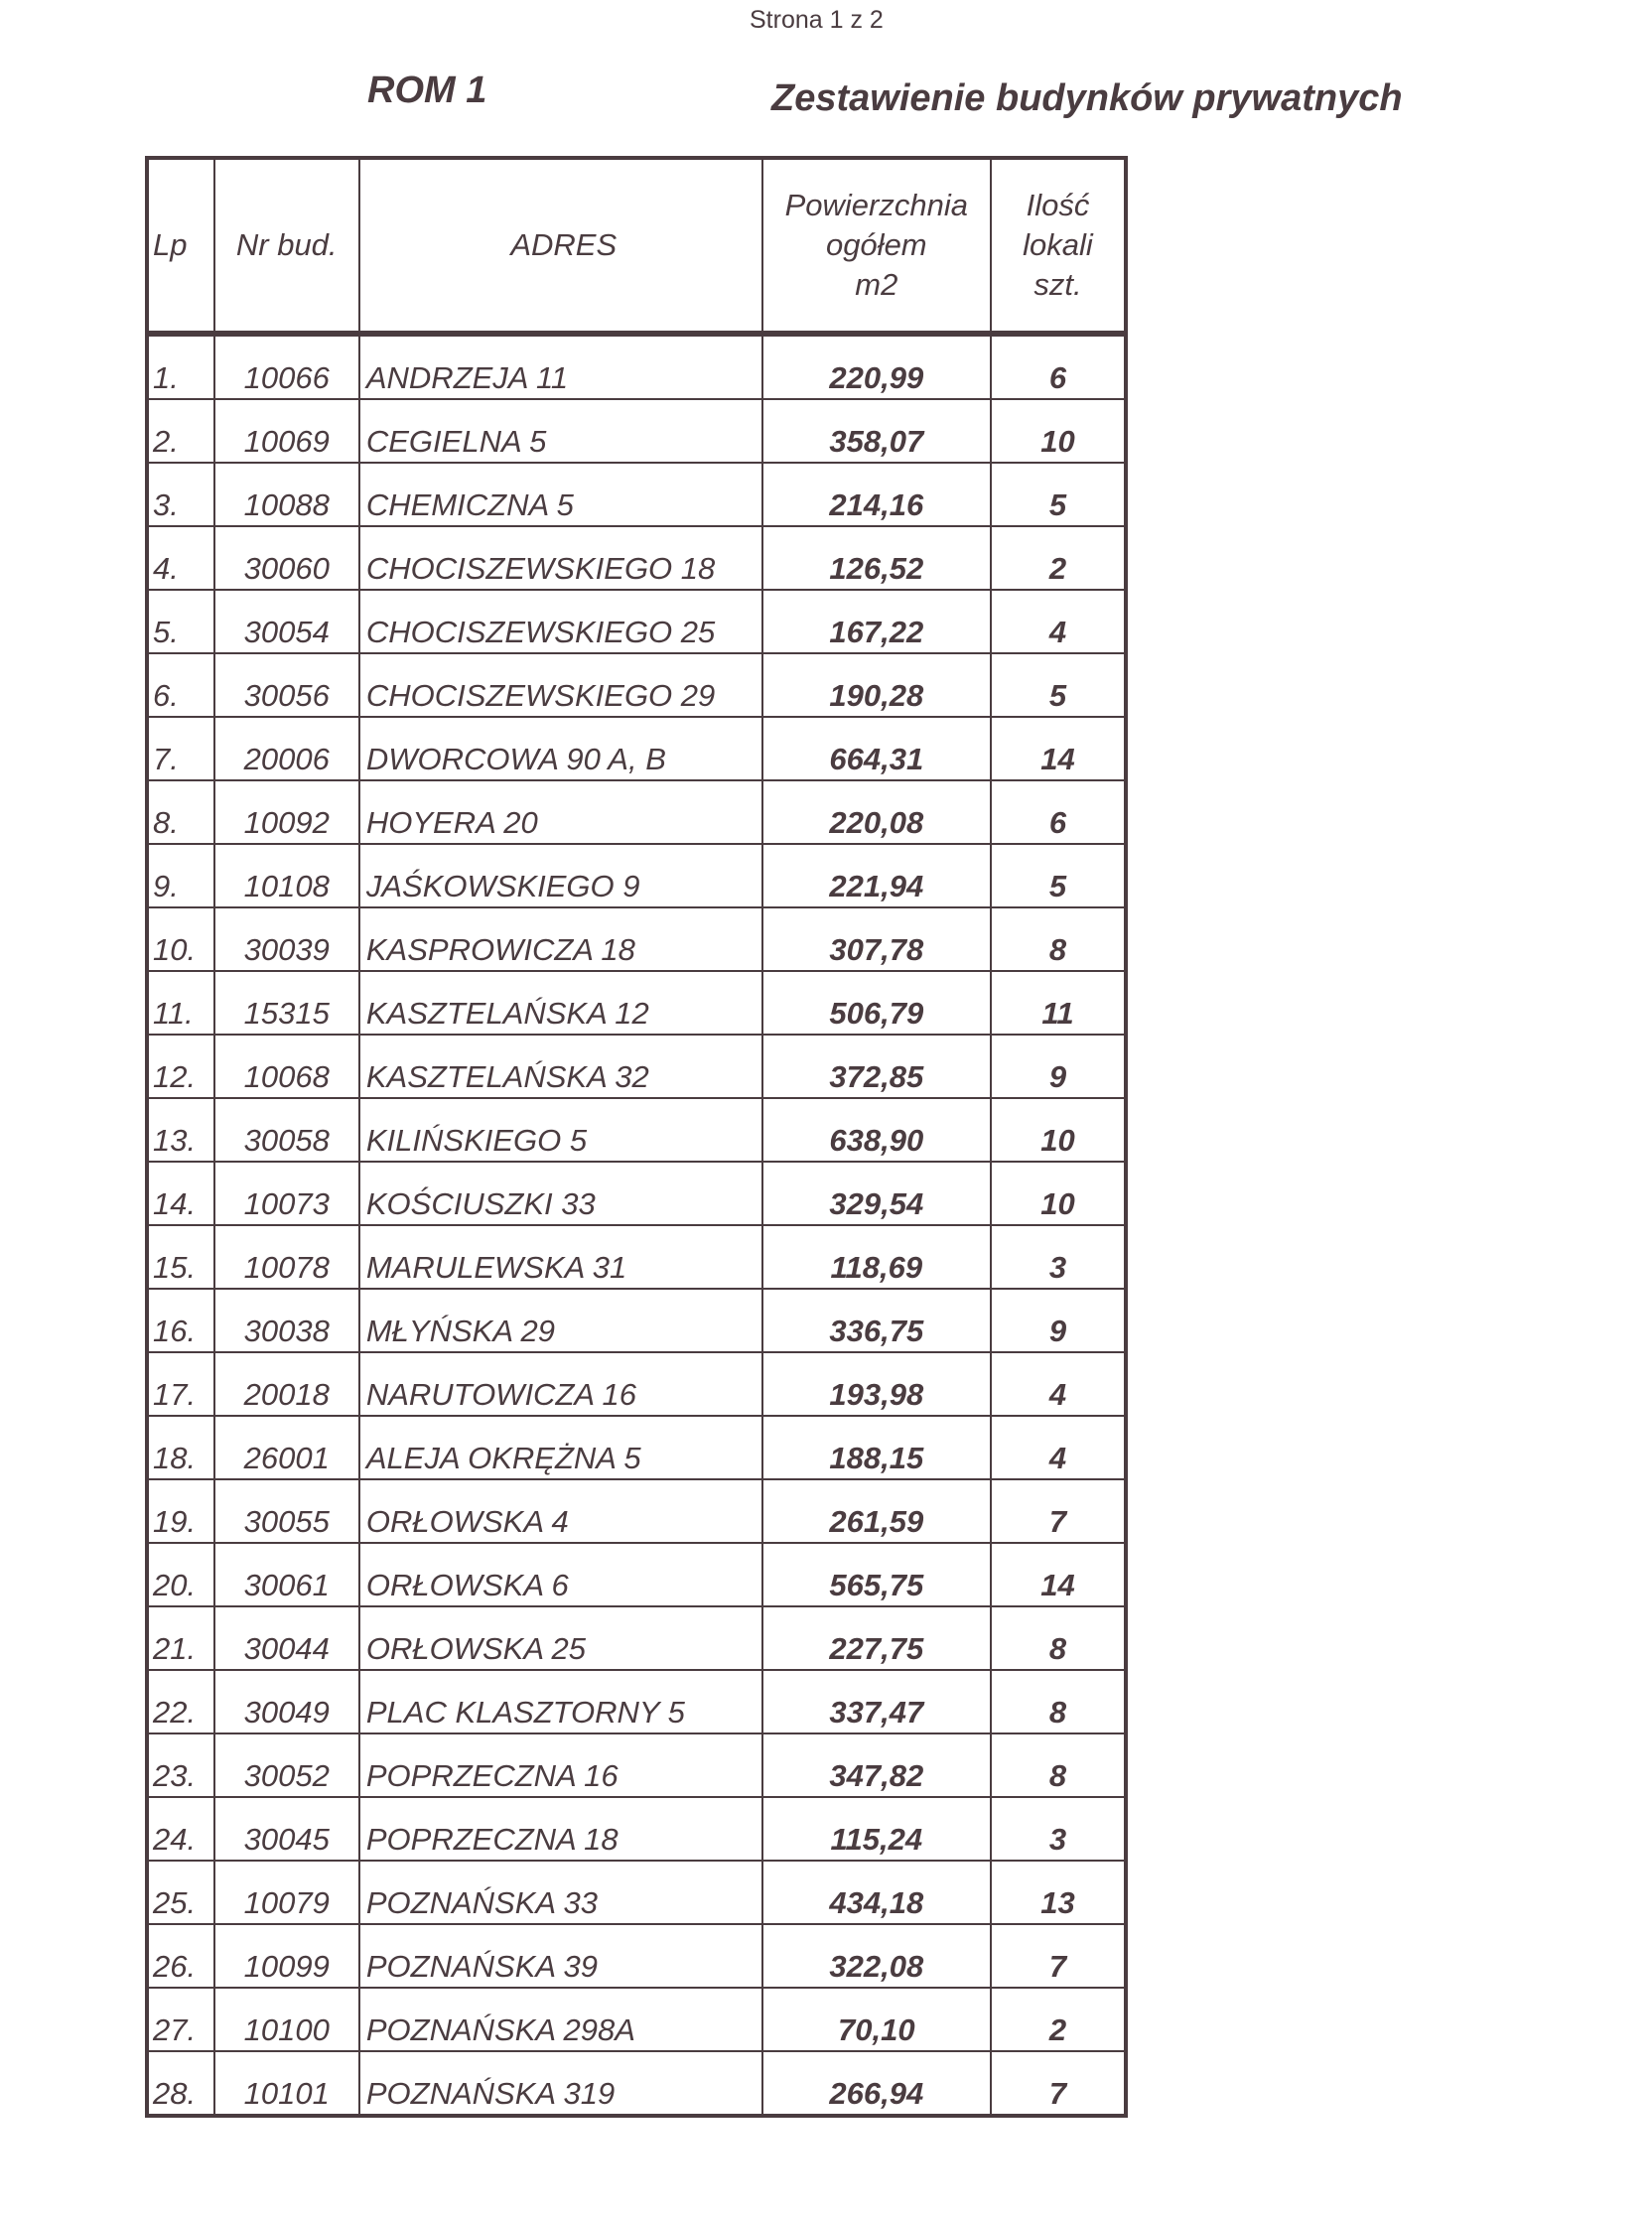 The image size is (1652, 2217). What do you see at coordinates (181, 2083) in the screenshot?
I see `cell-lp: 28.` at bounding box center [181, 2083].